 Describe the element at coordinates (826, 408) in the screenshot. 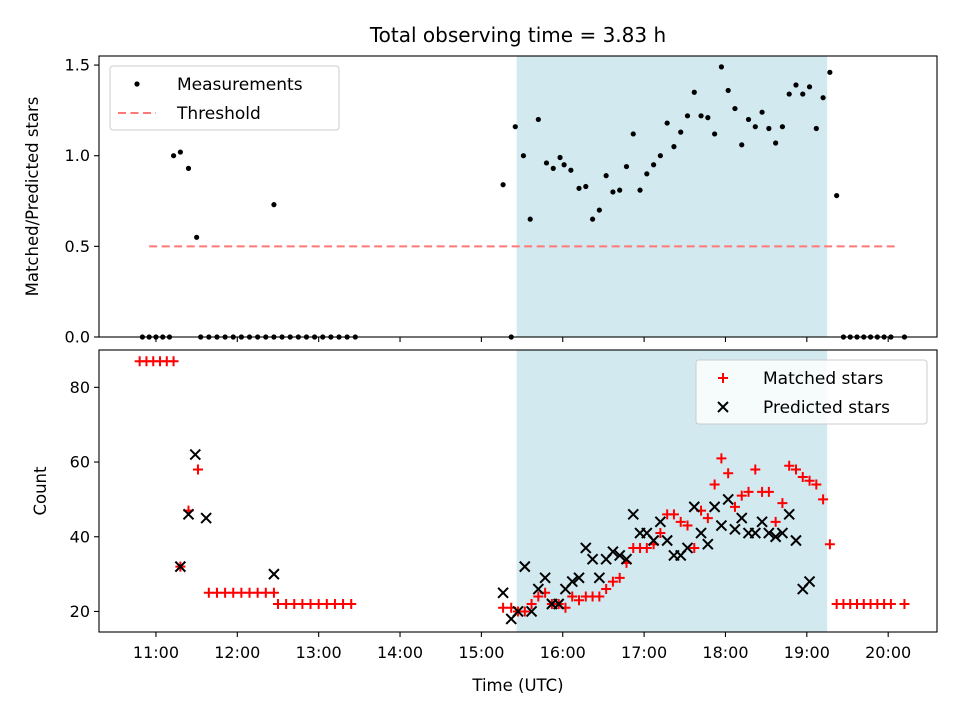

I see `legend-label: Predicted stars` at that location.